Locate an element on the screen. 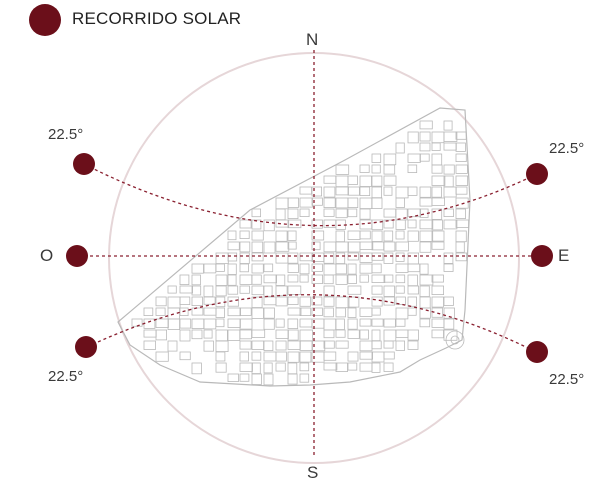 This screenshot has height=488, width=589. west-label: O is located at coordinates (47, 255).